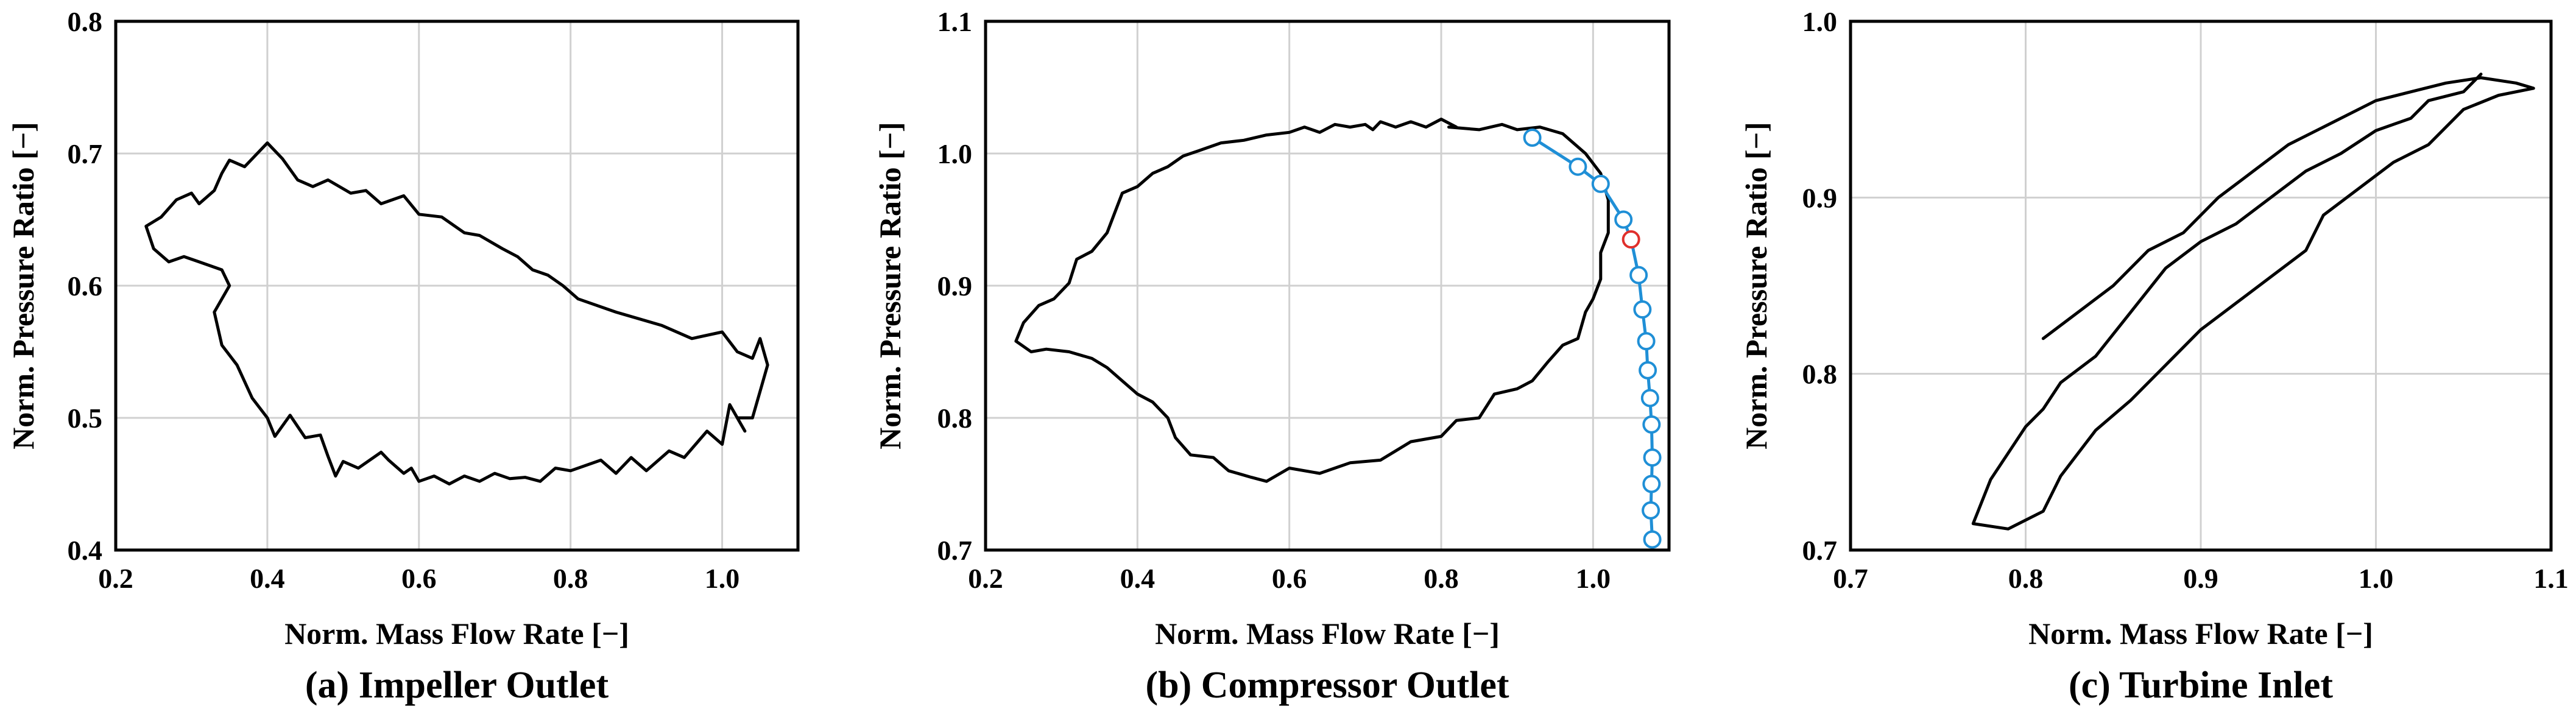 The height and width of the screenshot is (720, 2576). What do you see at coordinates (2551, 578) in the screenshot?
I see `x-tick-label: 1.1` at bounding box center [2551, 578].